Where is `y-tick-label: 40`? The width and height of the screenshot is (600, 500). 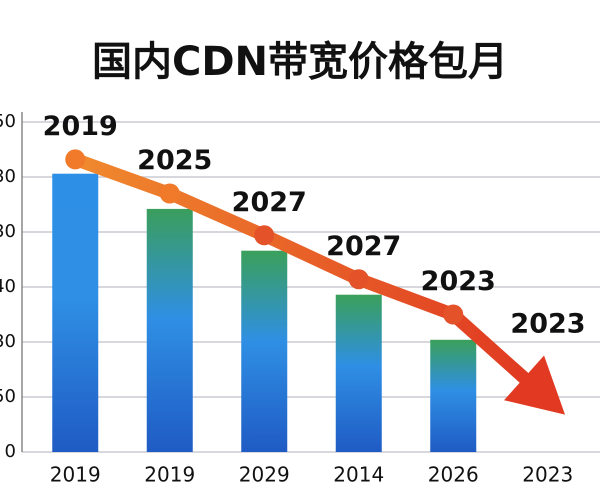
y-tick-label: 40 is located at coordinates (8, 286).